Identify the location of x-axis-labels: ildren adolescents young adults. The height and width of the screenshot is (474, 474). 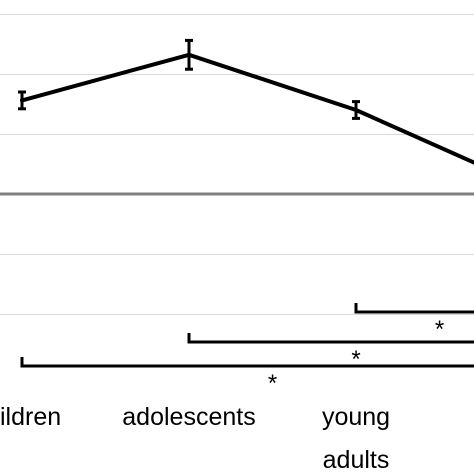
(195, 438).